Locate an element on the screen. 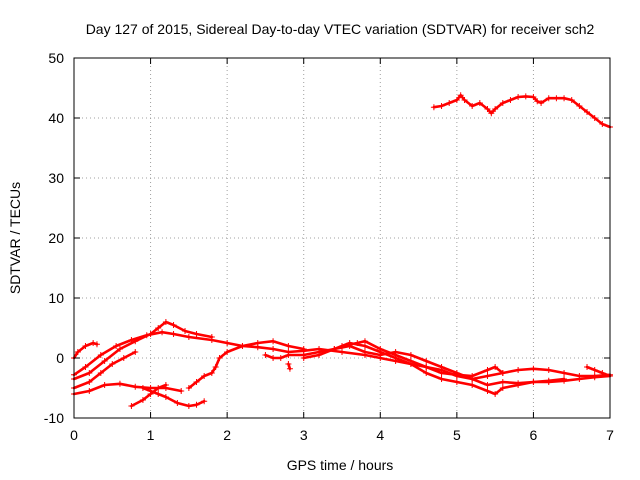  x-tick-labels: 0 1 2 3 4 5 6 7 is located at coordinates (342, 435).